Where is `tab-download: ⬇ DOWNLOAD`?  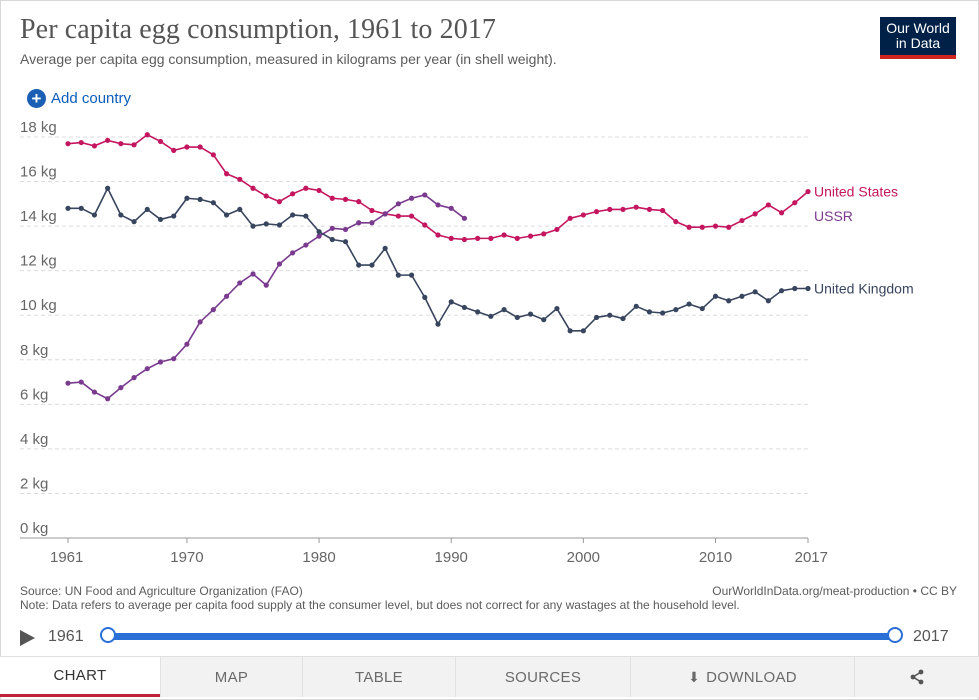 tab-download: ⬇ DOWNLOAD is located at coordinates (742, 677).